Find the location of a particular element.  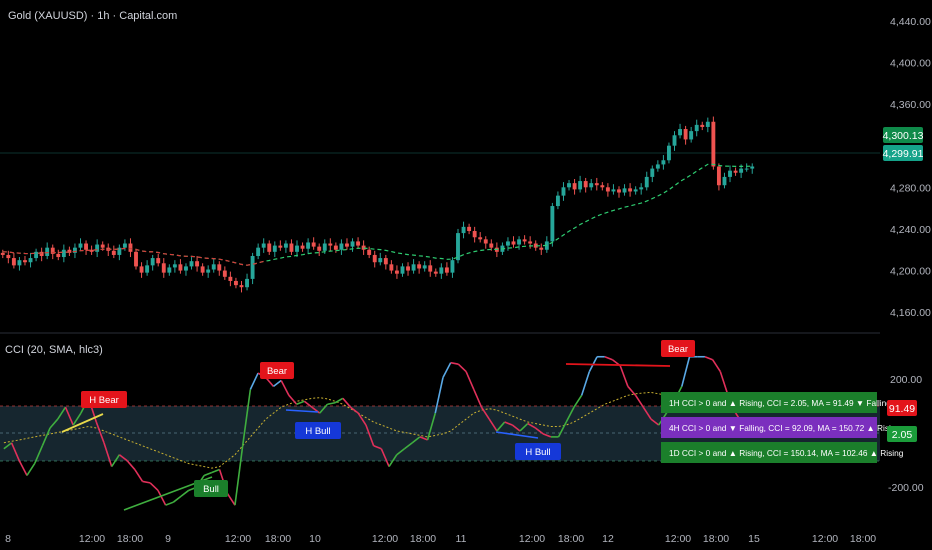

marker-hbull: H Bull is located at coordinates (538, 451).